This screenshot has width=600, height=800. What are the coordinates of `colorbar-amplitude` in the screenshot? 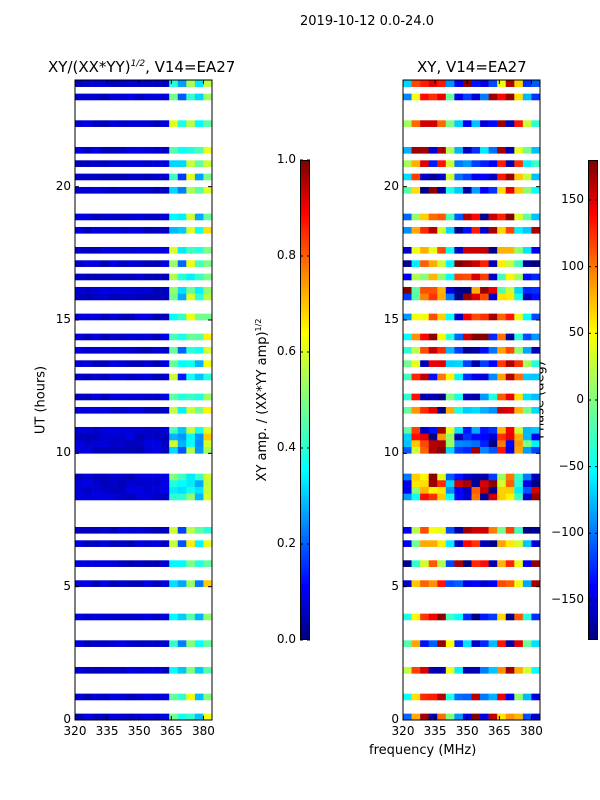 It's located at (305, 400).